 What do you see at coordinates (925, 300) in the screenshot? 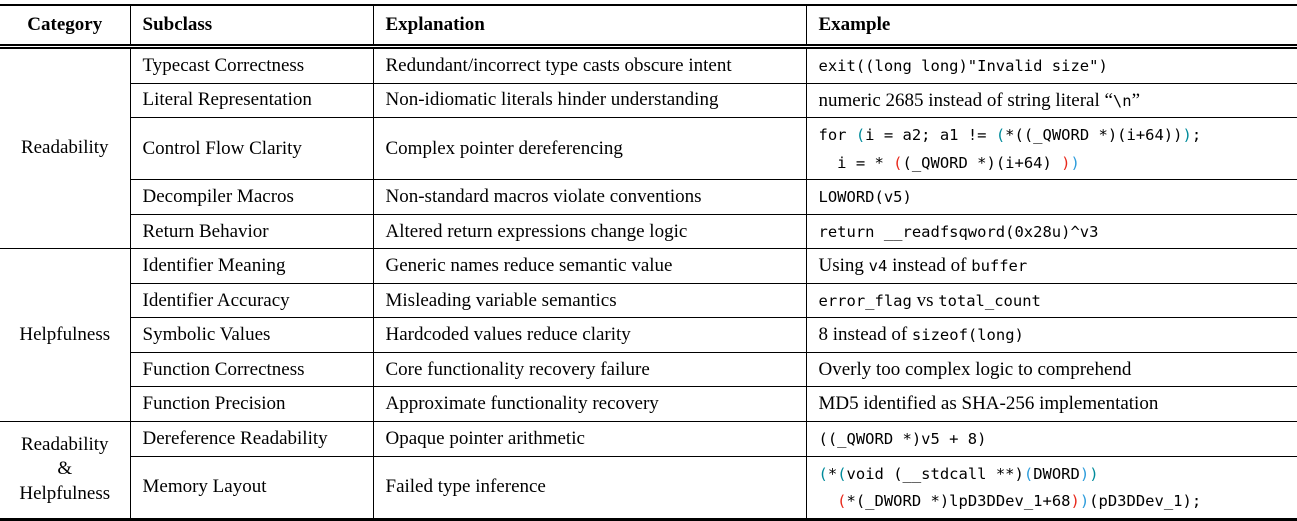
I see `plain-text: vs` at bounding box center [925, 300].